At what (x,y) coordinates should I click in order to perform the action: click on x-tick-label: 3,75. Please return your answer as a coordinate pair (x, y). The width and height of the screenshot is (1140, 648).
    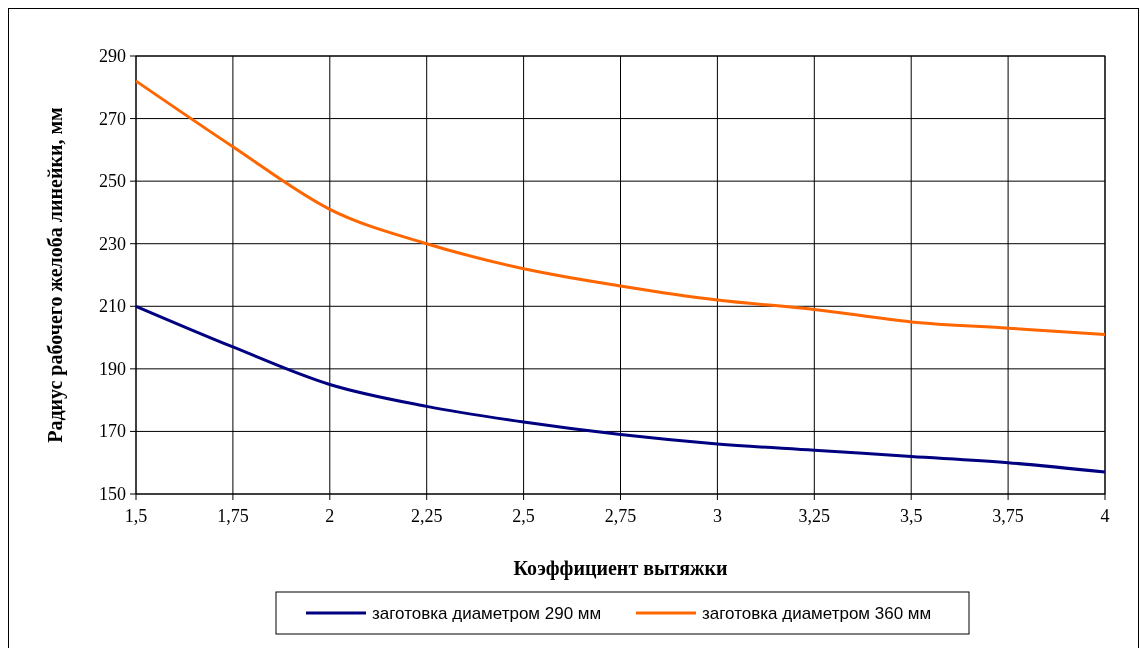
    Looking at the image, I should click on (1008, 516).